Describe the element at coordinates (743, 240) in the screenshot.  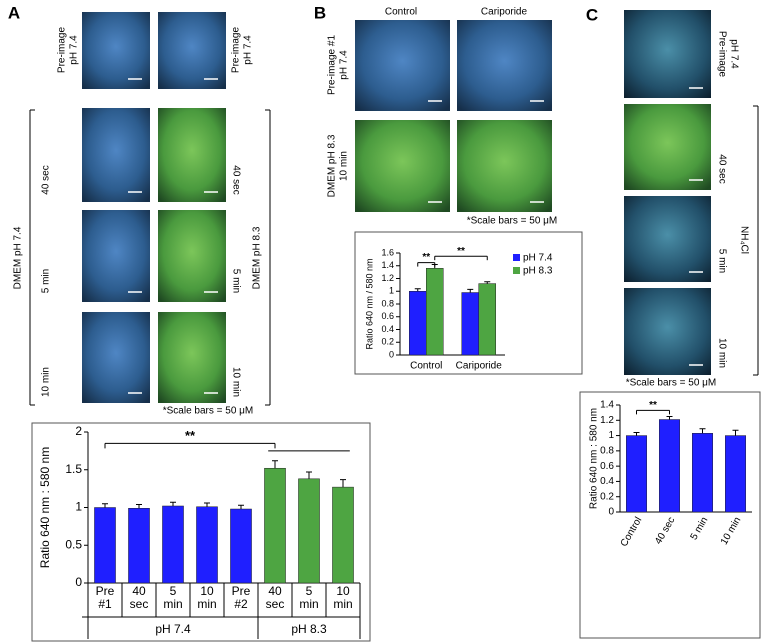
I see `bracket-label: NH₄Cl` at that location.